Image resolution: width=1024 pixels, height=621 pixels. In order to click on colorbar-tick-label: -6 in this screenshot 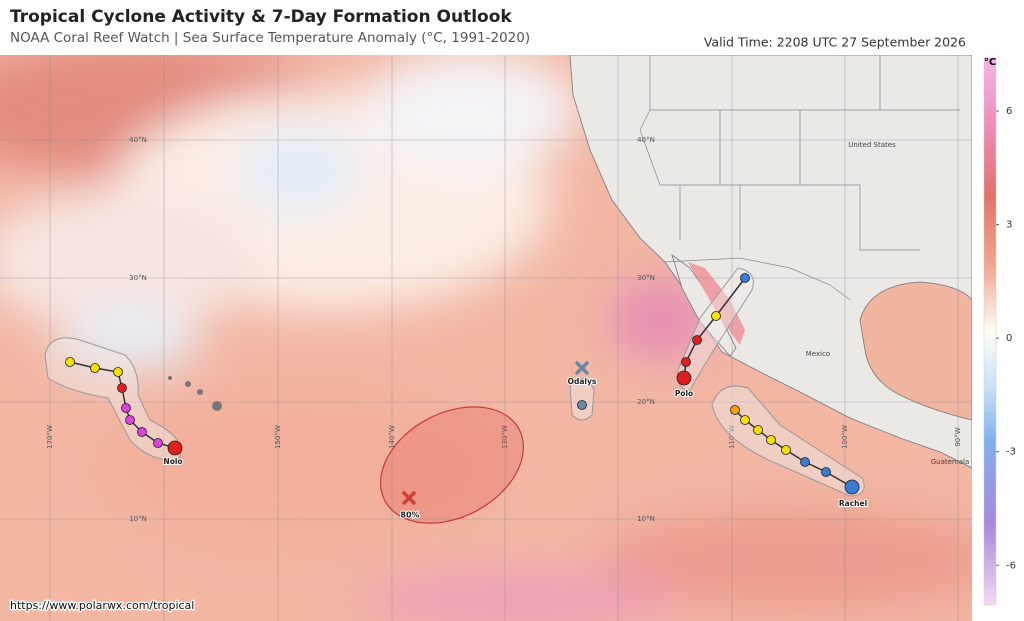, I will do `click(1011, 565)`.